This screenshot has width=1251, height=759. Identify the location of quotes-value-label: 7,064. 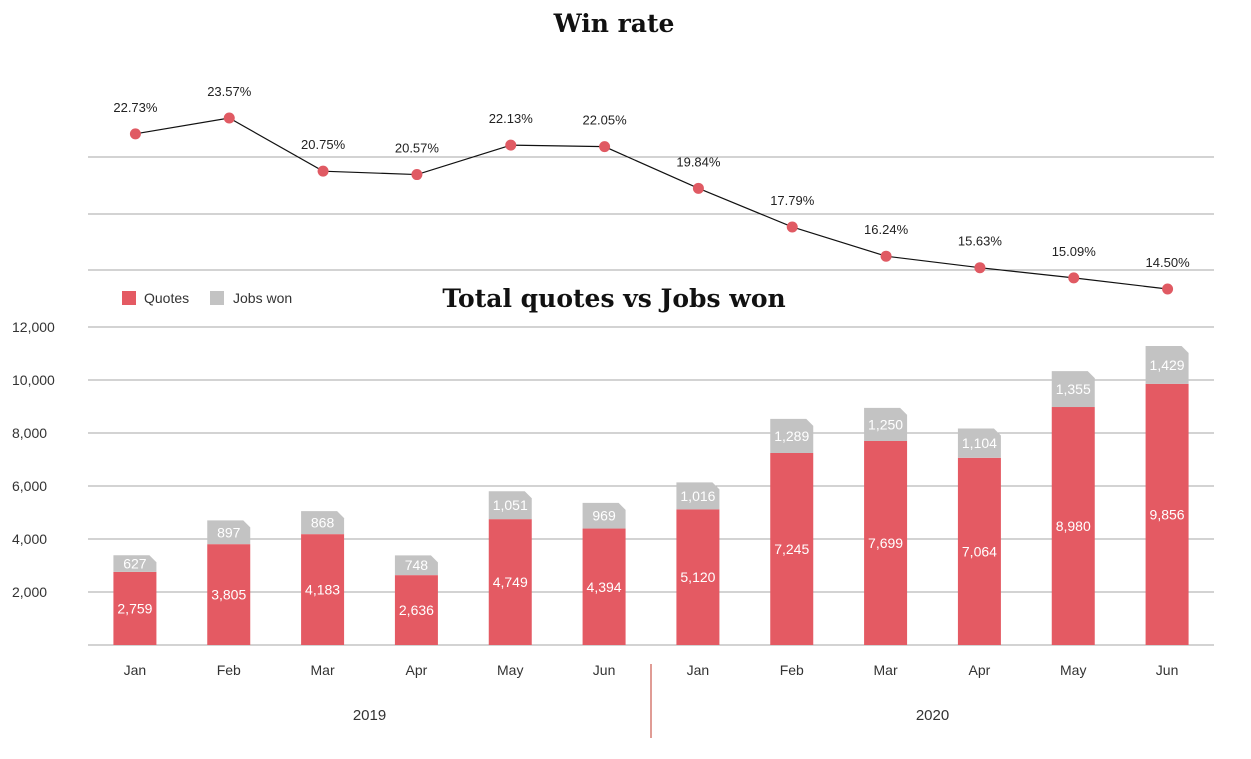
(979, 551).